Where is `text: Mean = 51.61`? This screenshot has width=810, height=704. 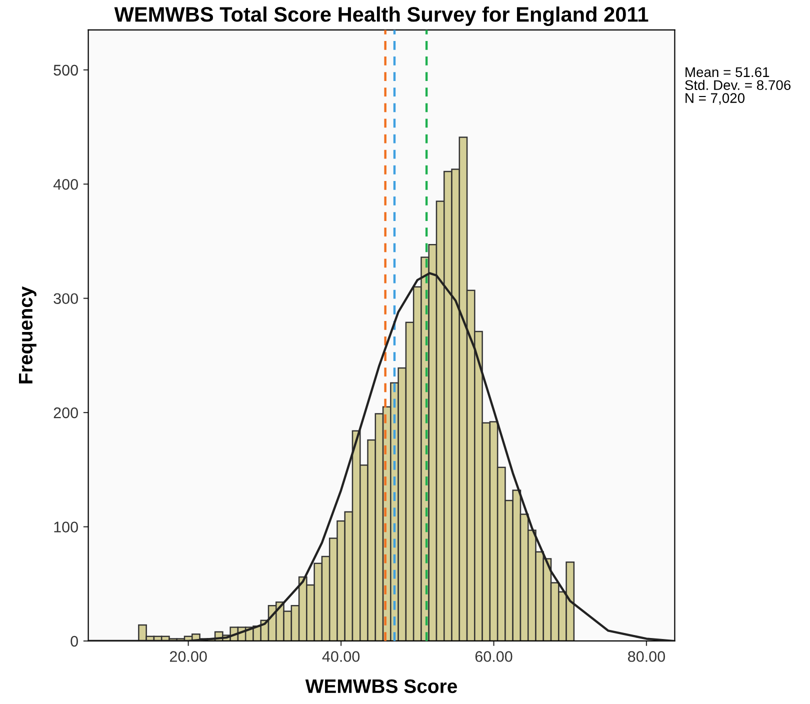
text: Mean = 51.61 is located at coordinates (728, 72).